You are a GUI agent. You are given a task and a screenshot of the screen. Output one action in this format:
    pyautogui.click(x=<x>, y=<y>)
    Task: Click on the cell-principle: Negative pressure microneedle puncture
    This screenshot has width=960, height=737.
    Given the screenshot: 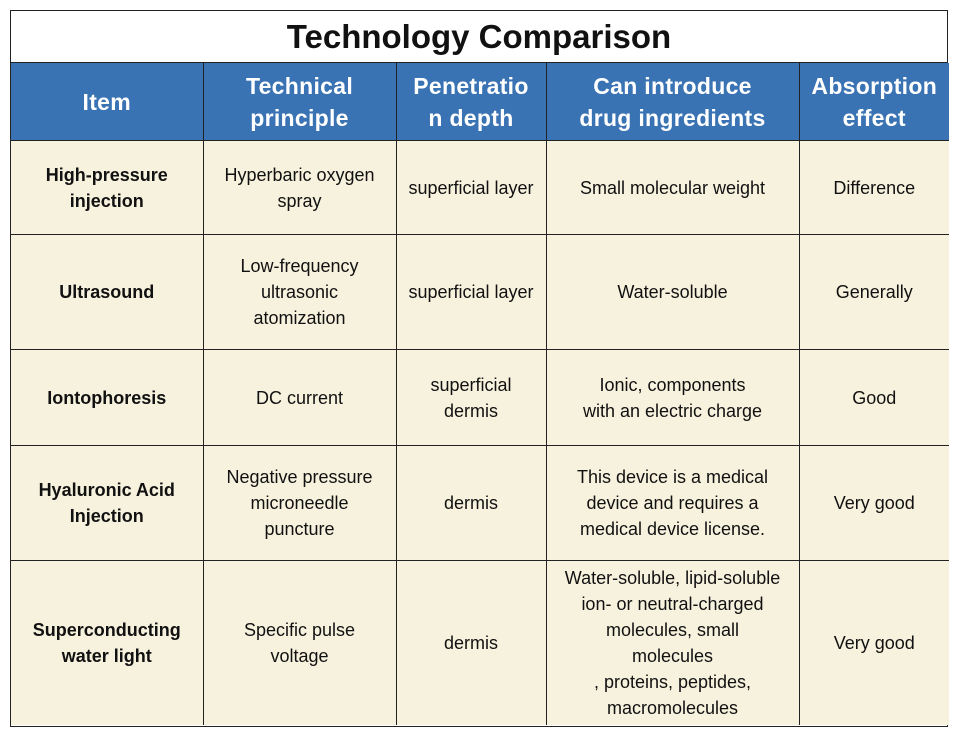 What is the action you would take?
    pyautogui.click(x=299, y=503)
    